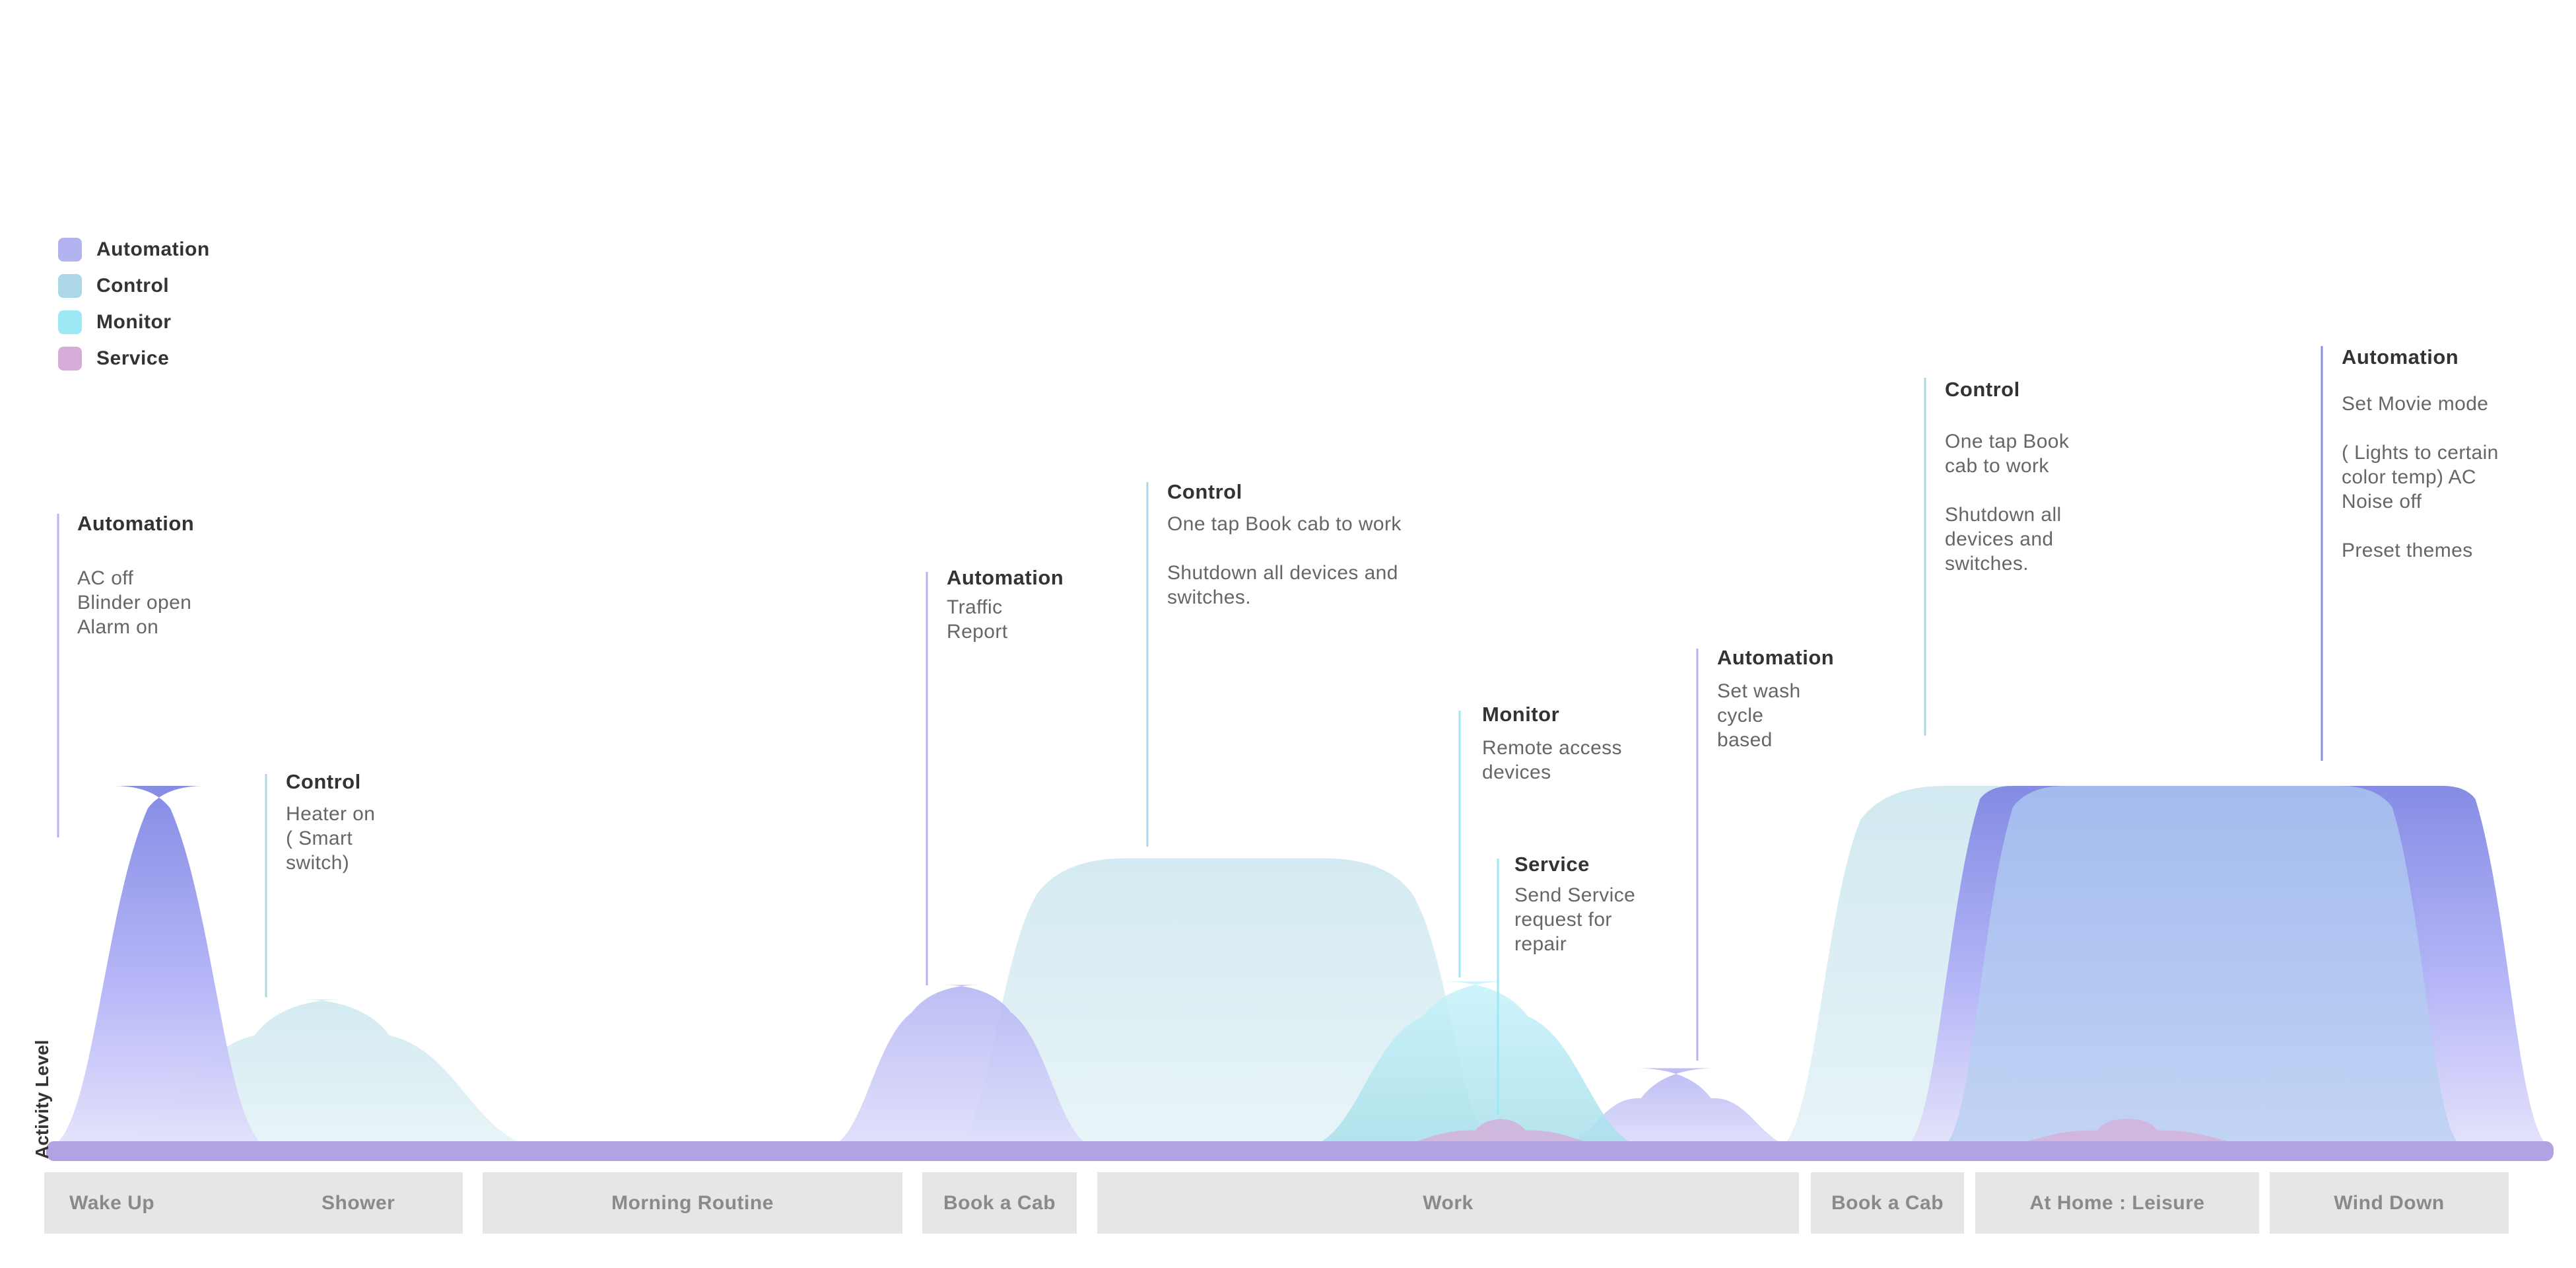 The width and height of the screenshot is (2576, 1268). I want to click on area-automation-bookcab, so click(962, 1066).